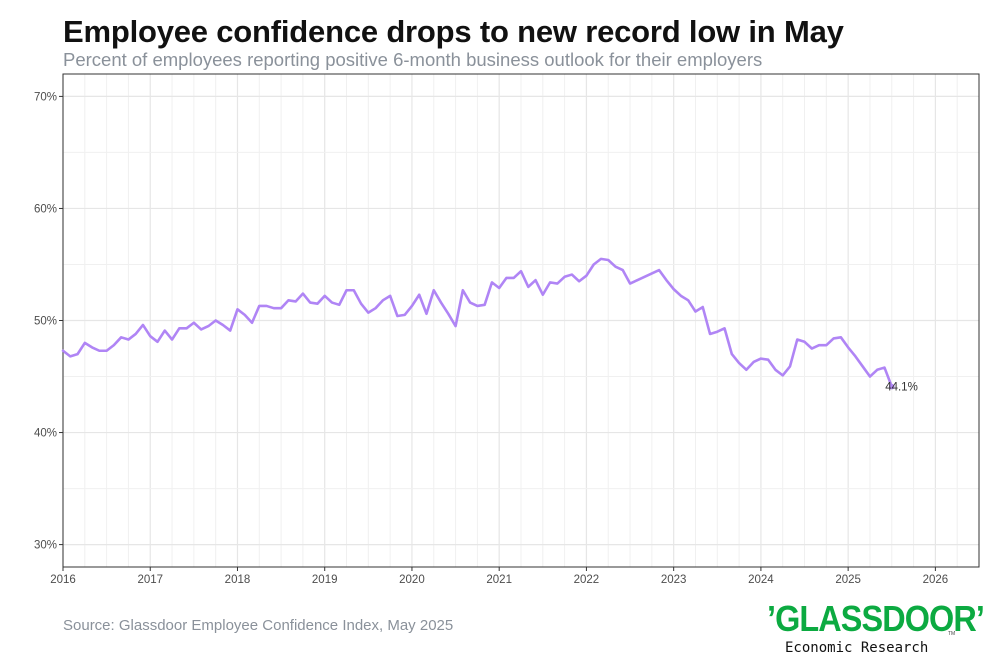  I want to click on y-tick-label: 60%, so click(45, 209).